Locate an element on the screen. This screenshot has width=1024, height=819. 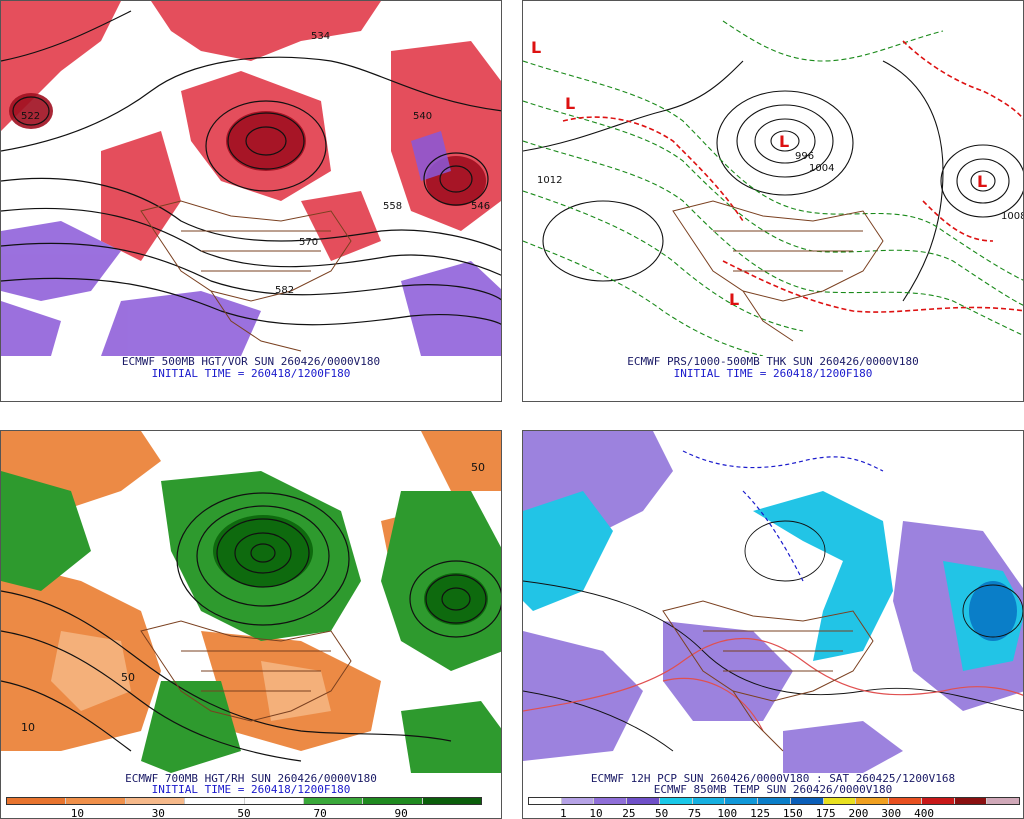
precip-colorbar-ticks: 1 10 25 50 75 100 125 150 175 200 300 400 is located at coordinates (774, 813).